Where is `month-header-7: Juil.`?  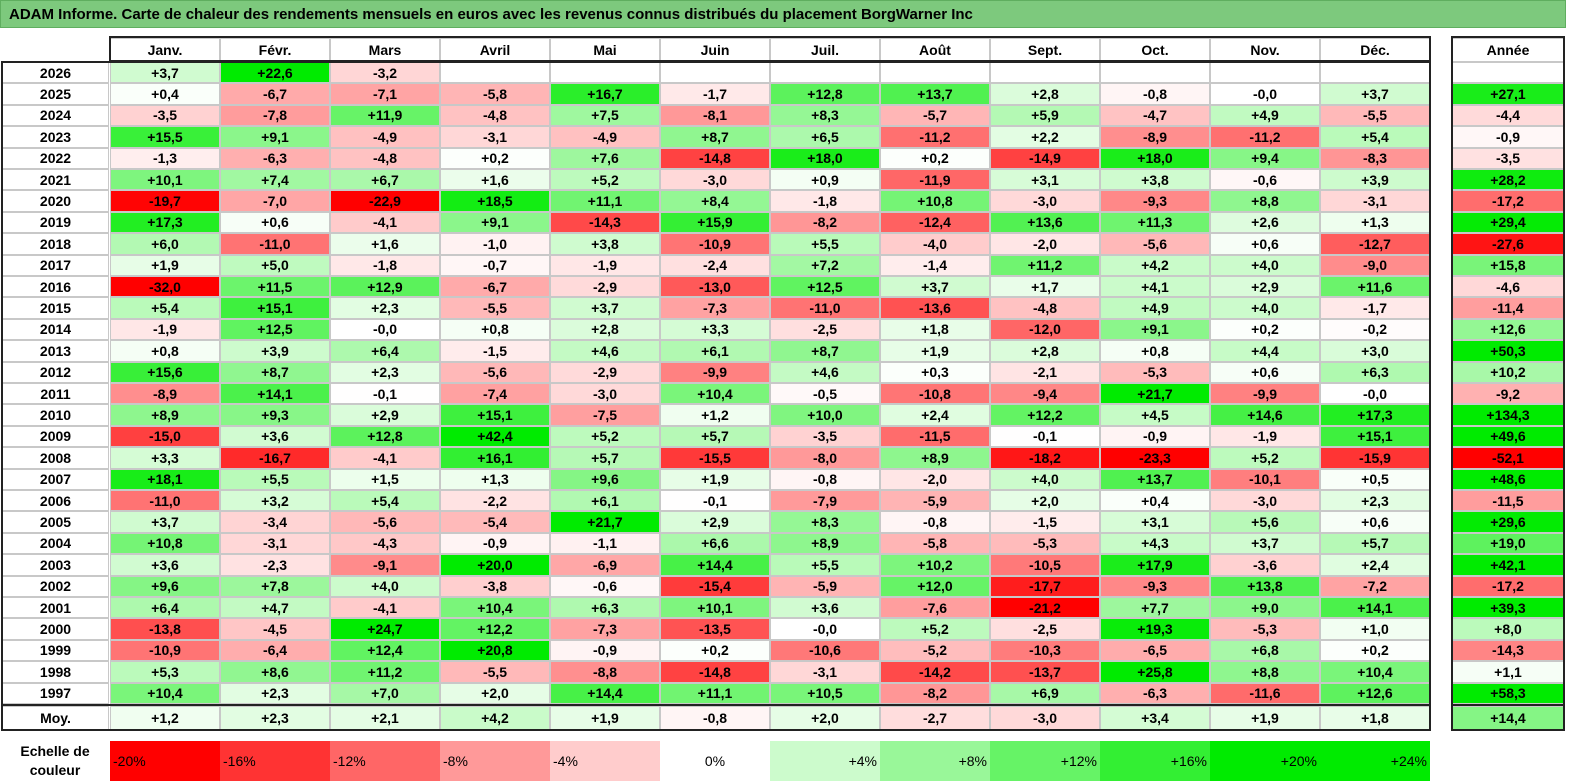 month-header-7: Juil. is located at coordinates (825, 50).